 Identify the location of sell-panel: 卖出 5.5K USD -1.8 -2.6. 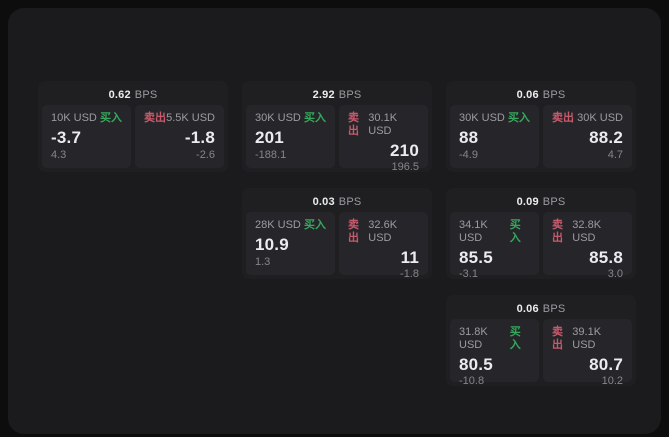
(179, 136).